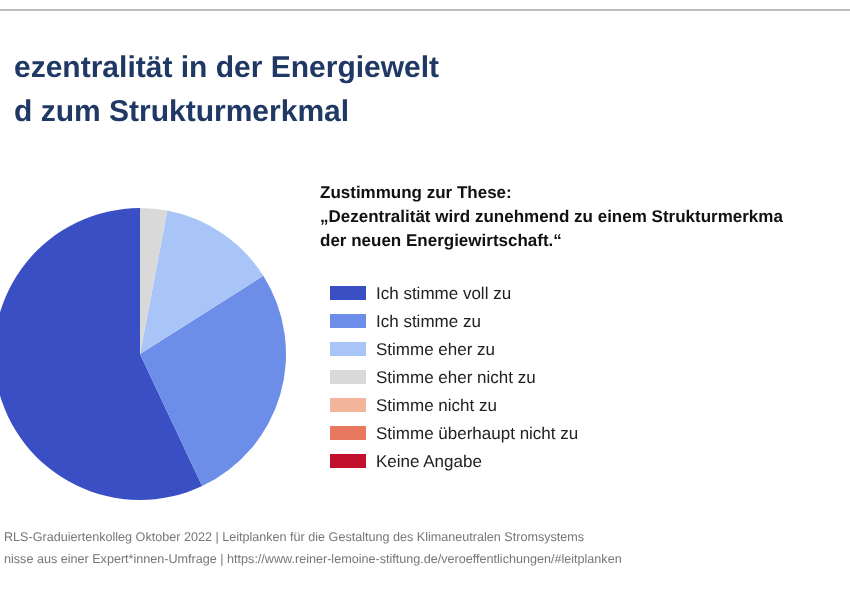  I want to click on legend-title: Zustimmung zur These: „Dezentralität wird zunehmend zu einem Strukturmerkma der neuen Energiewirtschaft.“, so click(552, 216).